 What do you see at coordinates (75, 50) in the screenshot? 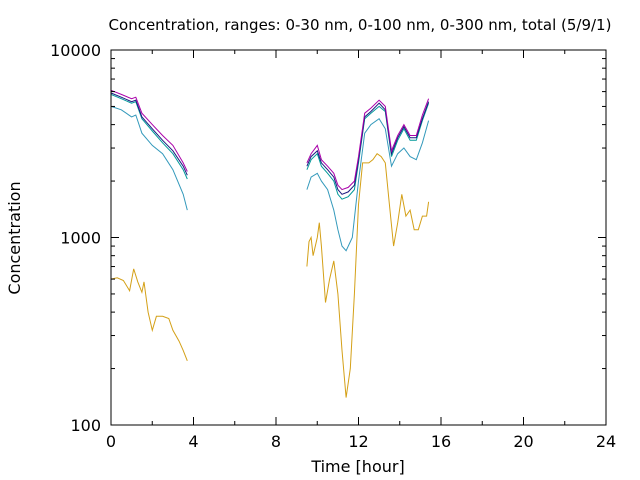
I see `y-tick-label: 10000` at bounding box center [75, 50].